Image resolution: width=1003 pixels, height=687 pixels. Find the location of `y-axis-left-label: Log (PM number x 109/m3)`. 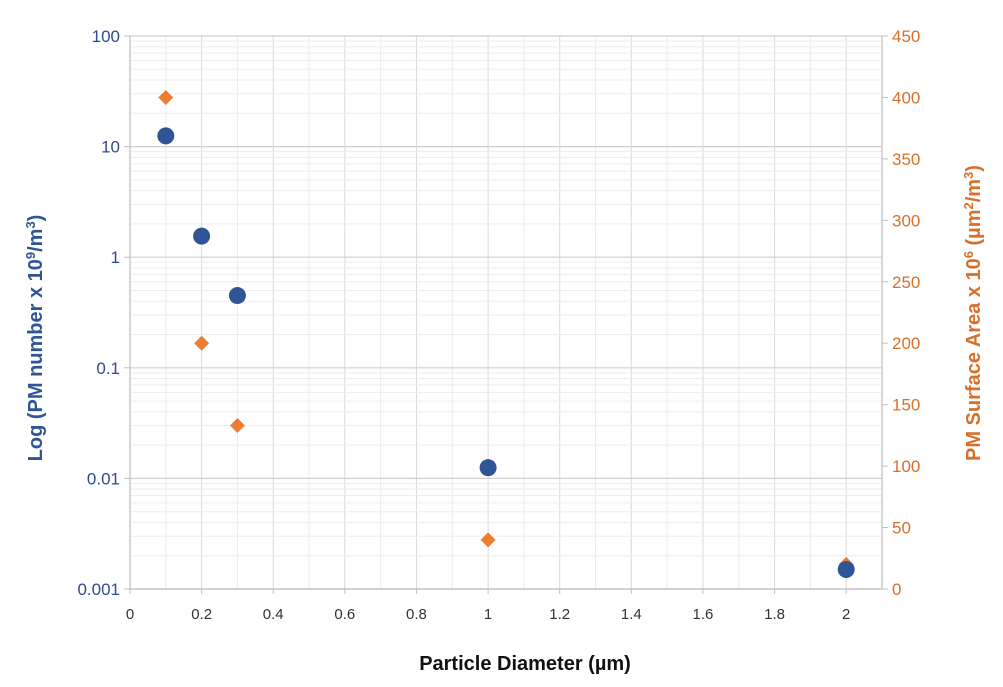

y-axis-left-label: Log (PM number x 109/m3) is located at coordinates (35, 338).